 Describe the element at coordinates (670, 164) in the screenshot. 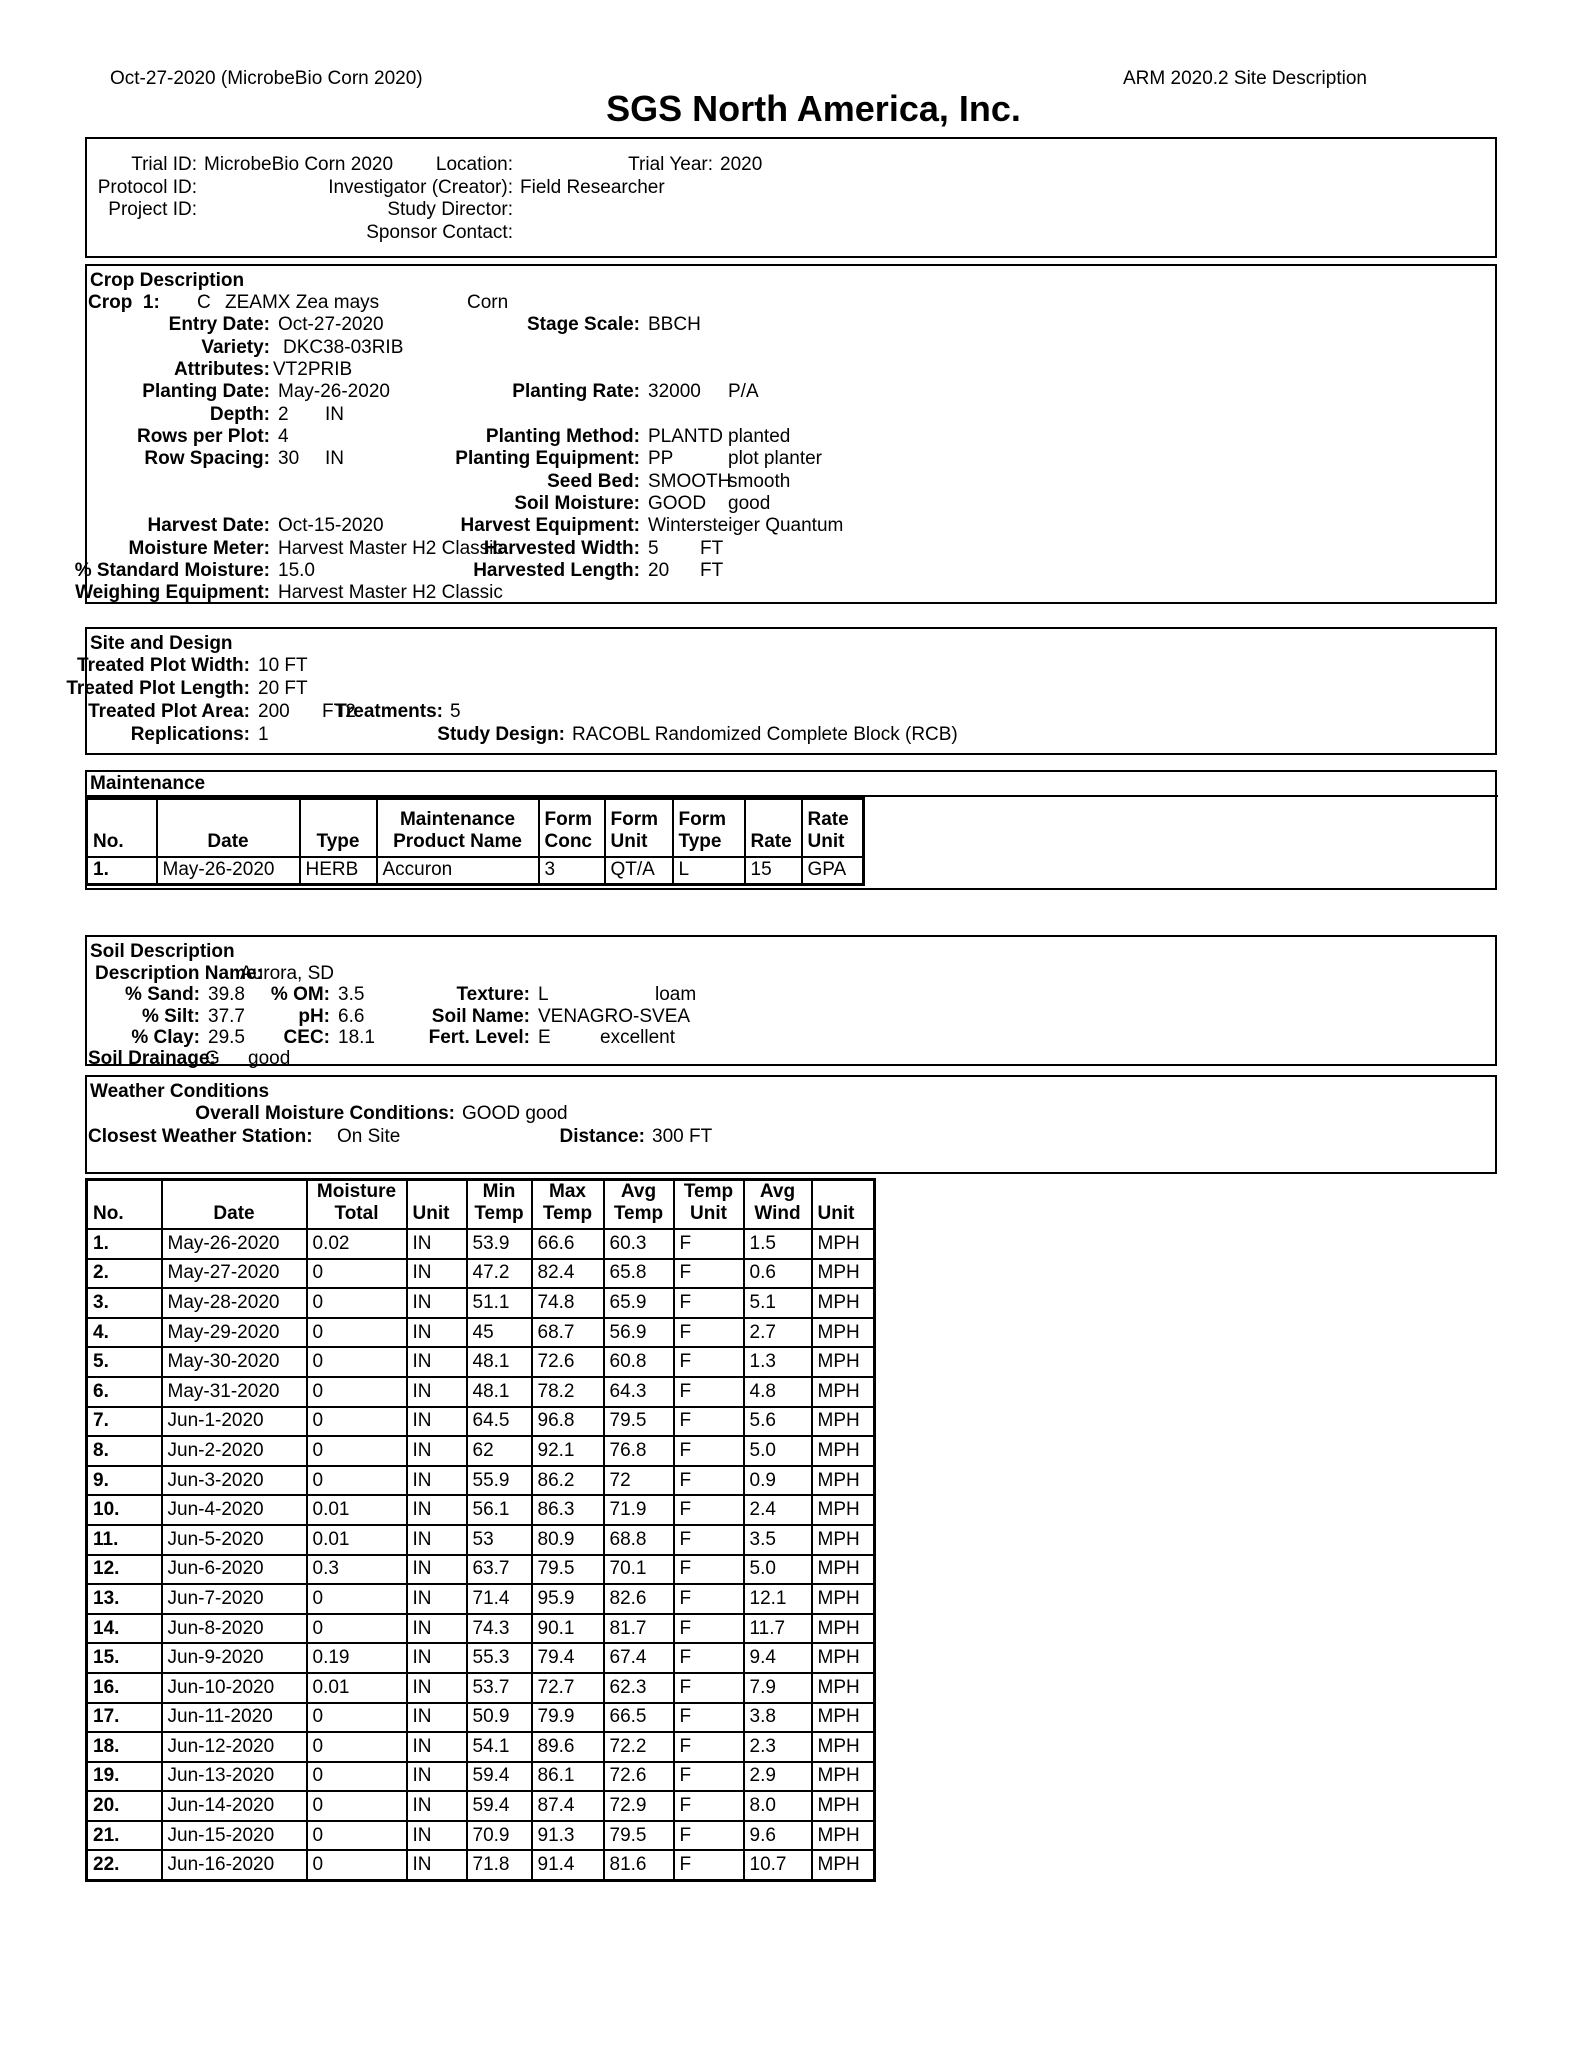

I see `field-value: Trial Year:` at that location.